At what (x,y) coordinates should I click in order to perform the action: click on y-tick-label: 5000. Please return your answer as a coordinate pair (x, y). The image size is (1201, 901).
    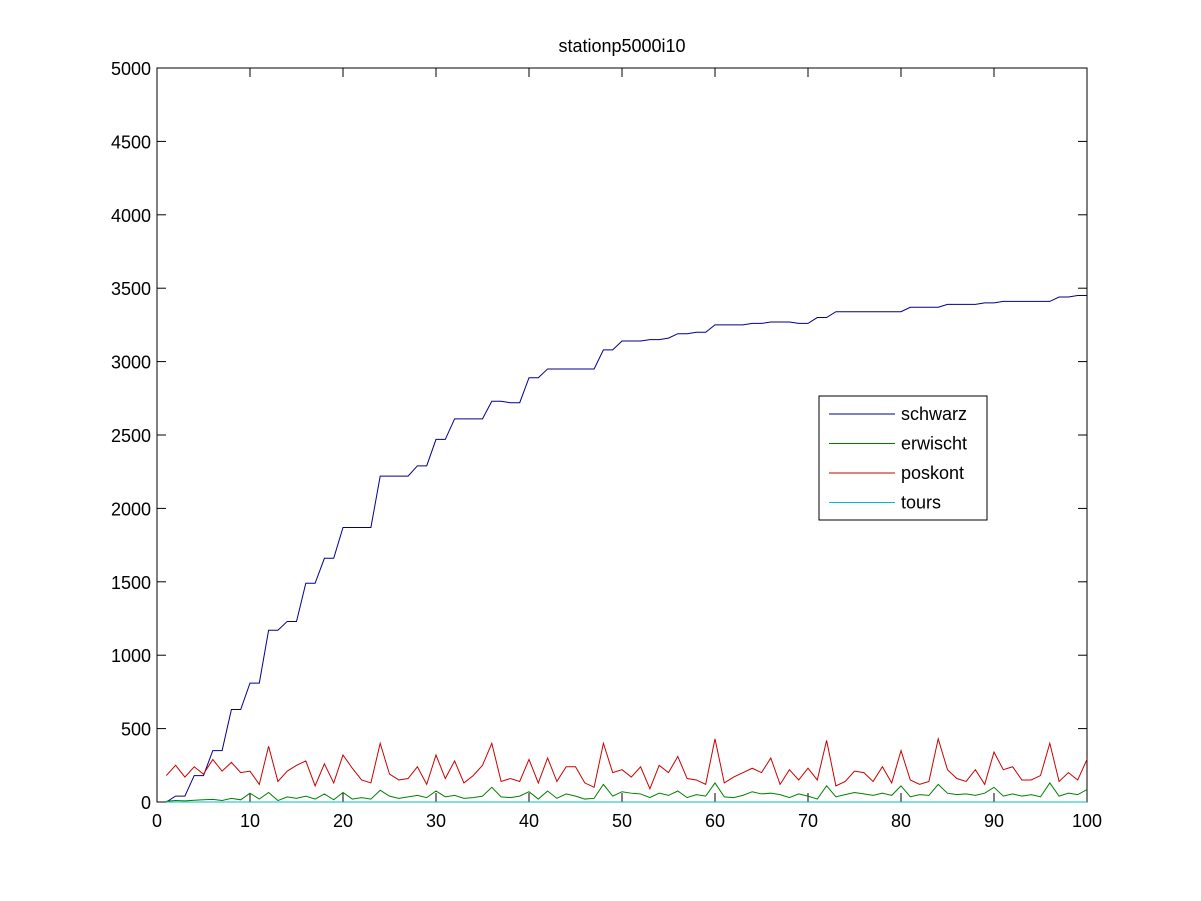
    Looking at the image, I should click on (131, 69).